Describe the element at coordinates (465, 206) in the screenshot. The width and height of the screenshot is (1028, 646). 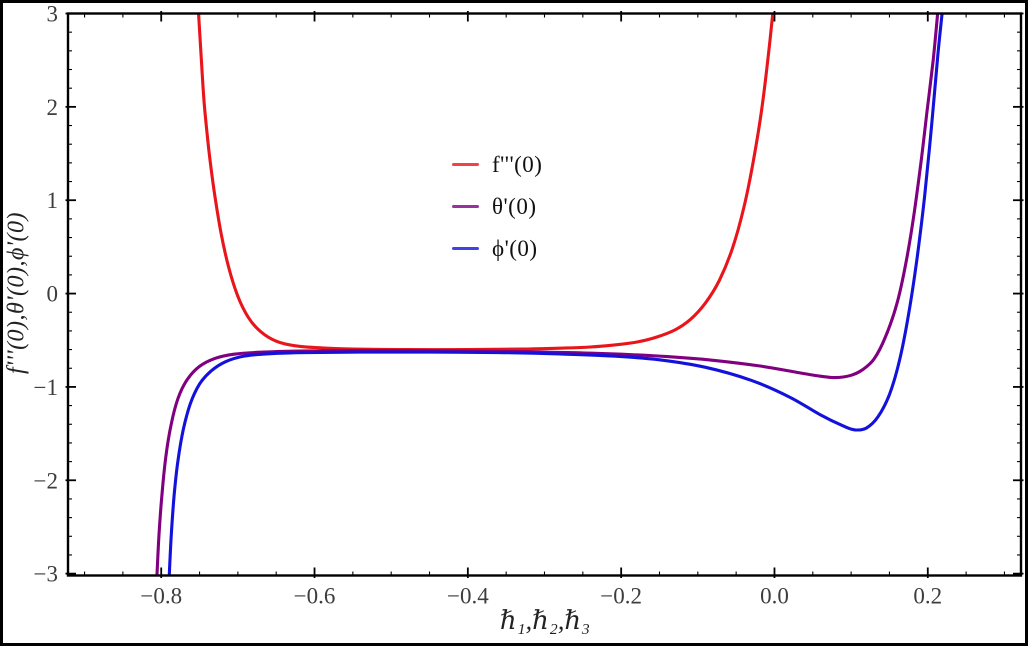
I see `legend-swatch-theta` at that location.